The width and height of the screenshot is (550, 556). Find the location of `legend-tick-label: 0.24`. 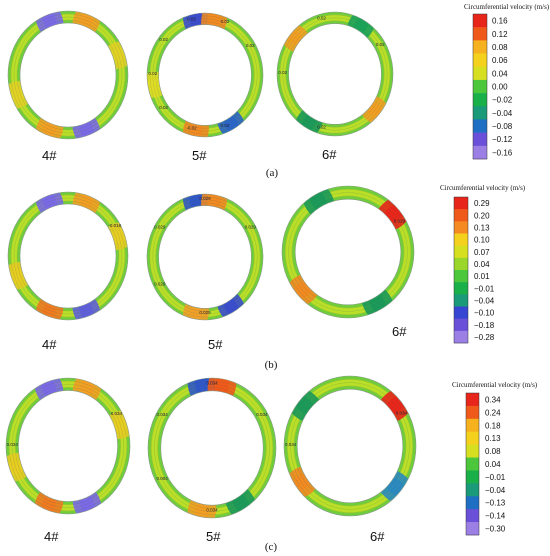

legend-tick-label: 0.24 is located at coordinates (493, 412).